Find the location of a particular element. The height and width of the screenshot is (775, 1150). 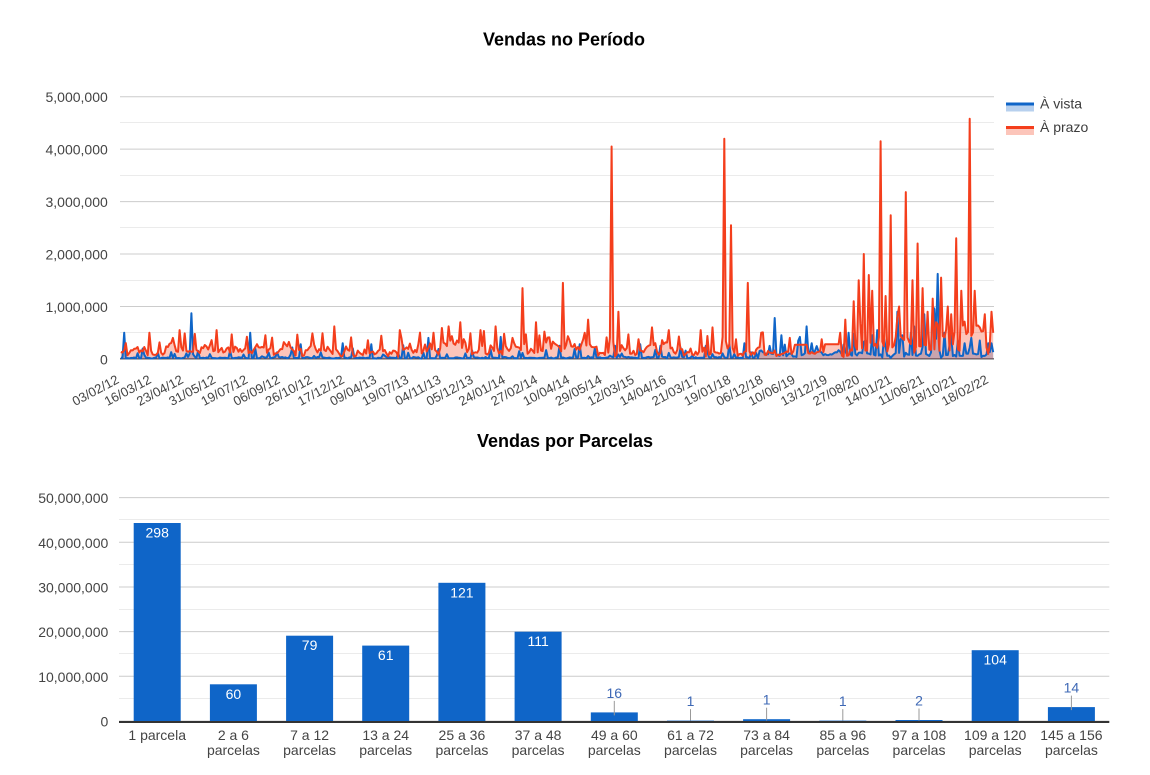

svg-text: 2 is located at coordinates (919, 701).